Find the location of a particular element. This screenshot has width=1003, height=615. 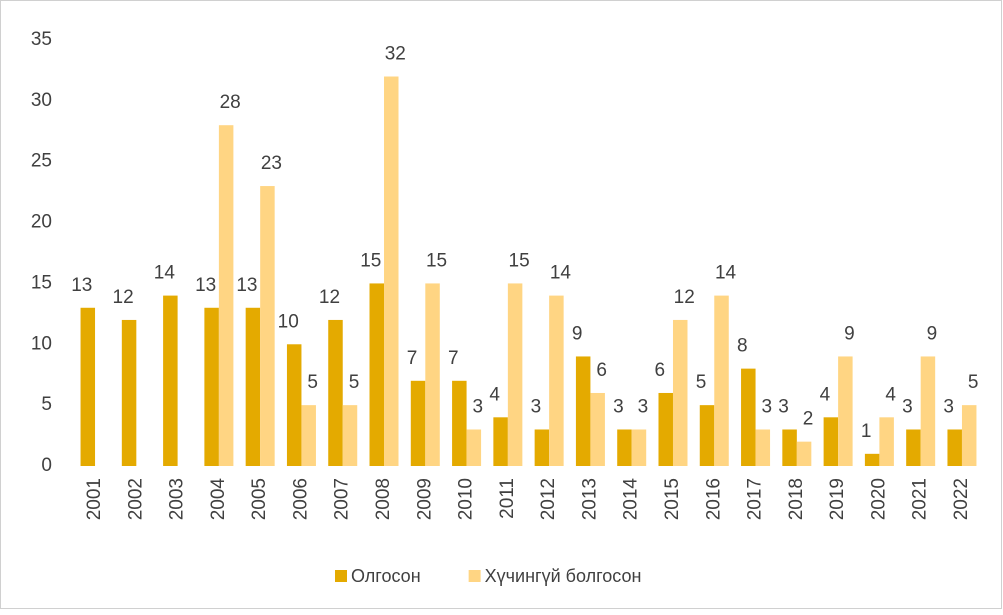

x-tick-label: 2019 is located at coordinates (837, 499).